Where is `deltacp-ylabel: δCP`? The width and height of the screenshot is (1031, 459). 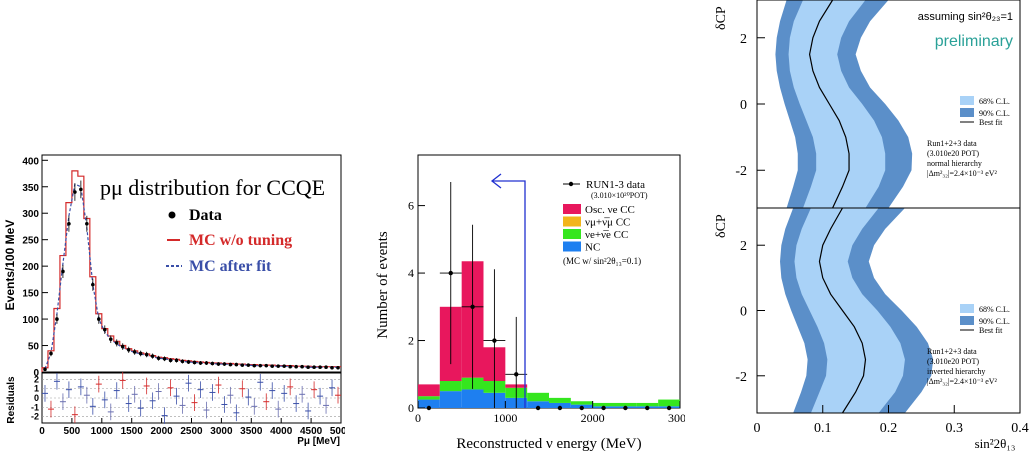
deltacp-ylabel: δCP is located at coordinates (721, 18).